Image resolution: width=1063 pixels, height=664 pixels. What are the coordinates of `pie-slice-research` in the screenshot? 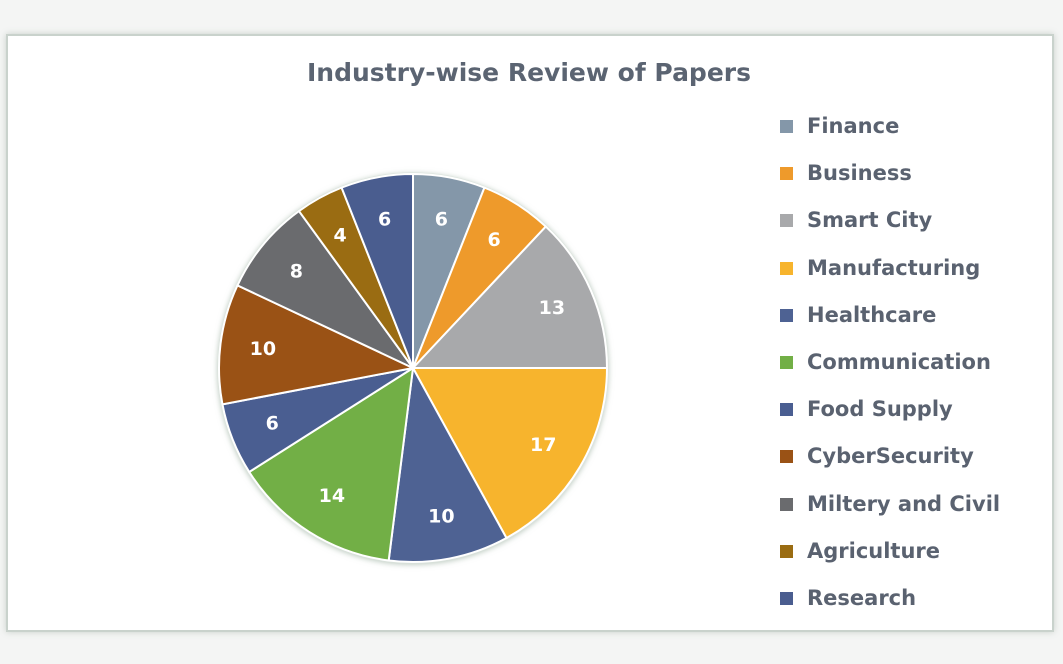 It's located at (377, 270).